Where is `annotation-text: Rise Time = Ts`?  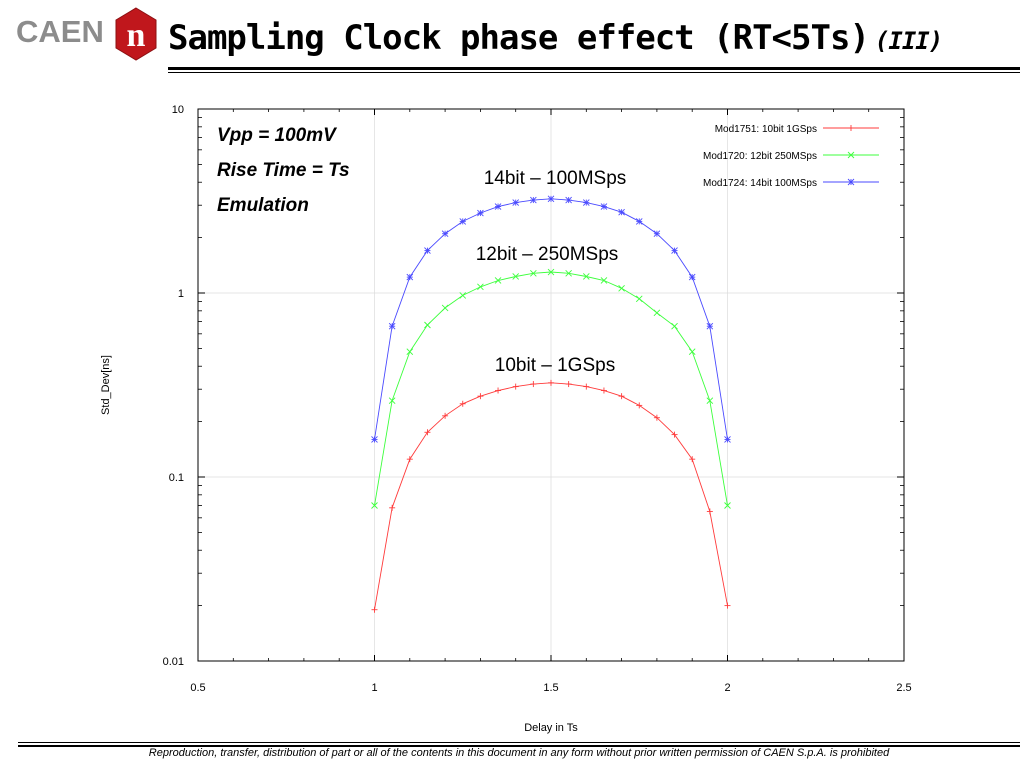 annotation-text: Rise Time = Ts is located at coordinates (283, 170).